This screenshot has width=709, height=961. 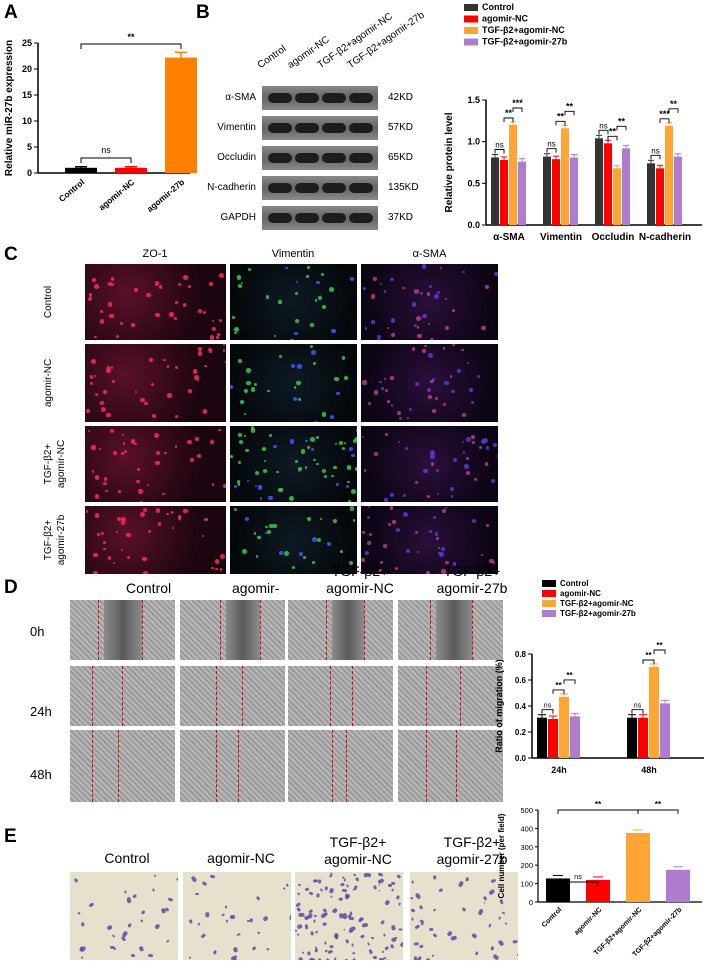 What do you see at coordinates (55, 540) in the screenshot?
I see `panel-c-row-label: TGF-β2+ agomir-27b` at bounding box center [55, 540].